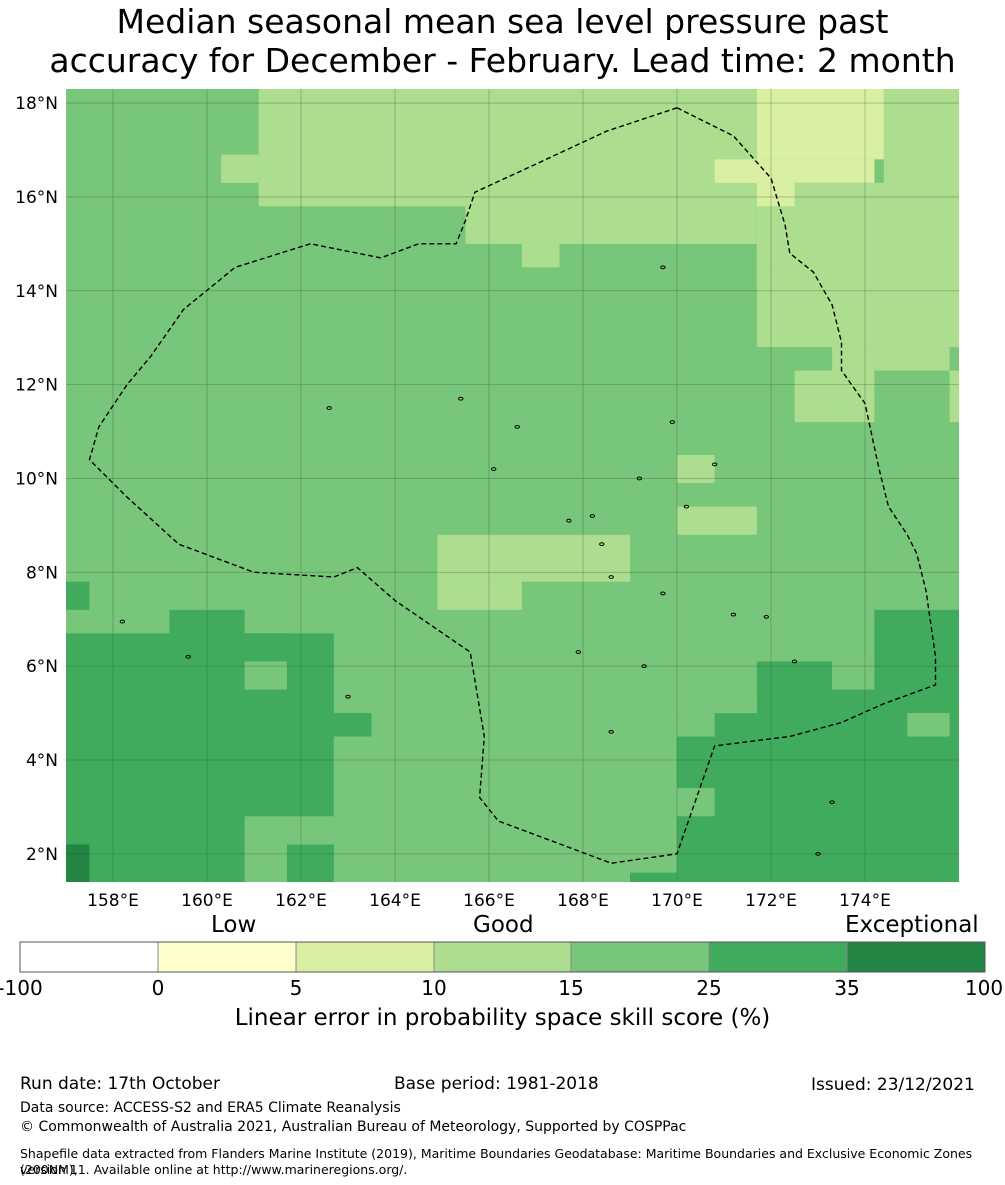  Describe the element at coordinates (434, 988) in the screenshot. I see `colorbar-tick: 10` at that location.